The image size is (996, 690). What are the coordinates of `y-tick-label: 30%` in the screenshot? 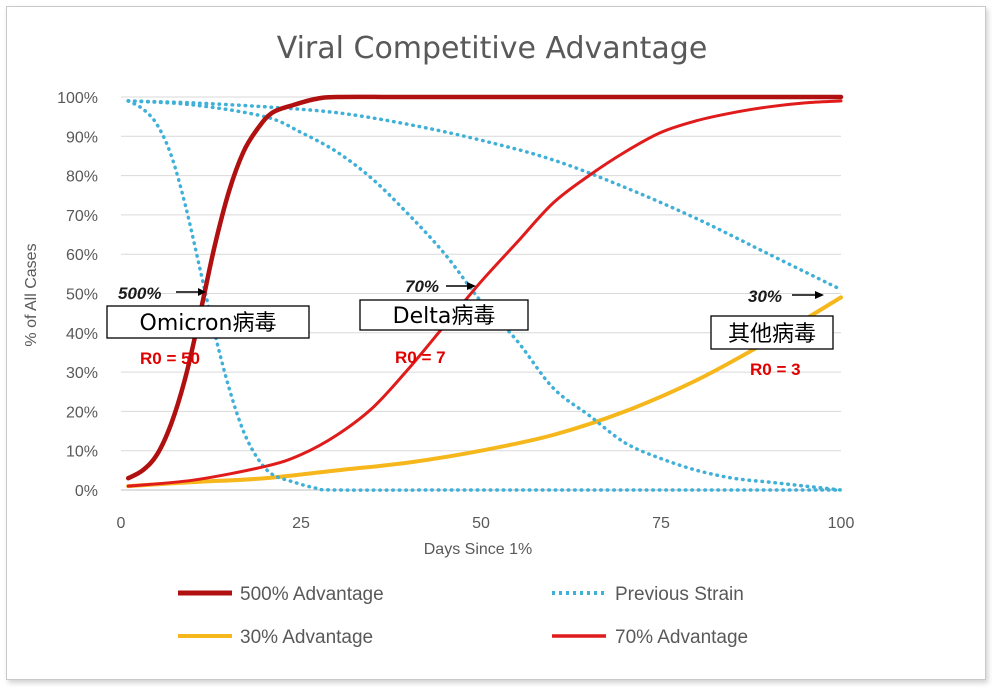 It's located at (82, 373).